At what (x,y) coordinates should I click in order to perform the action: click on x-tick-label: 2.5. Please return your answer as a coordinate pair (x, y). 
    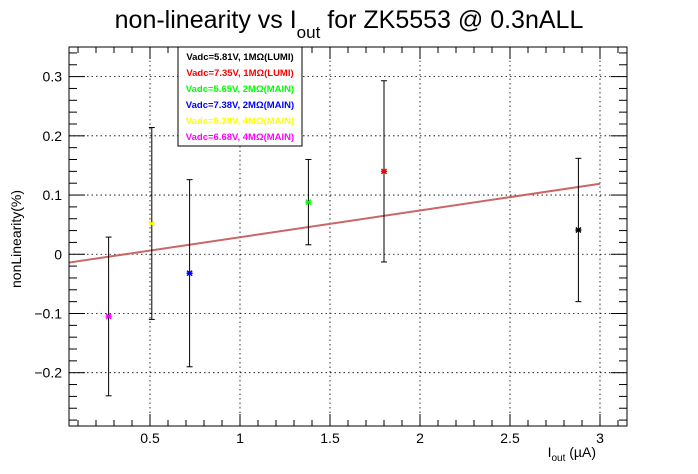
    Looking at the image, I should click on (510, 438).